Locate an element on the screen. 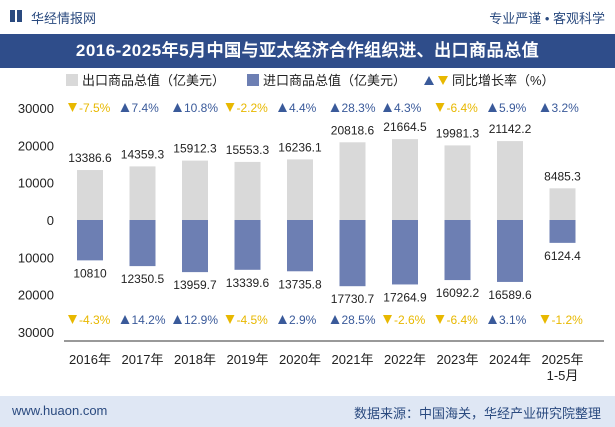 This screenshot has height=427, width=615. import-value-label: 17730.7 is located at coordinates (353, 299).